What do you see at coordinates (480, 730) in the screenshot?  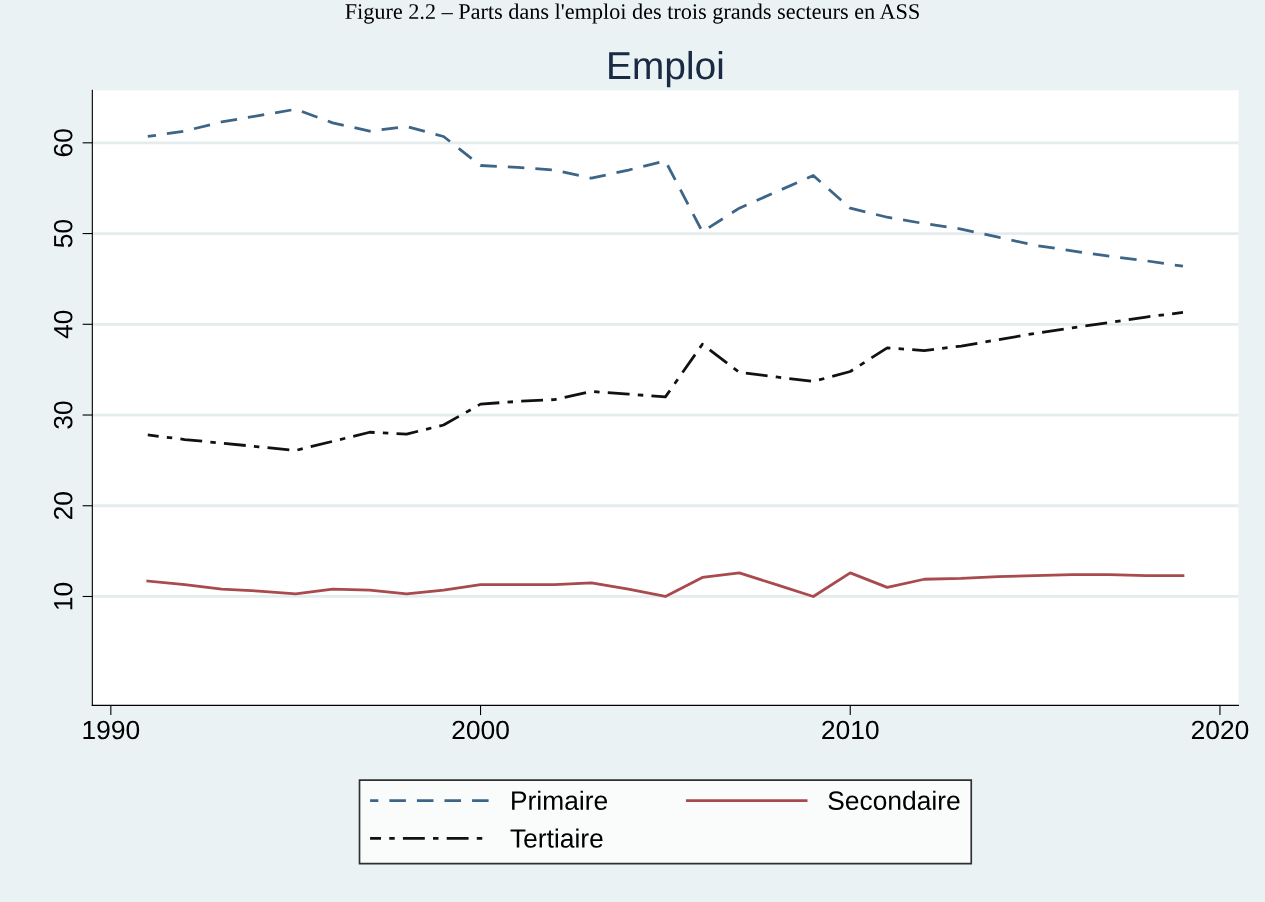 I see `x-tick-label: 2000` at bounding box center [480, 730].